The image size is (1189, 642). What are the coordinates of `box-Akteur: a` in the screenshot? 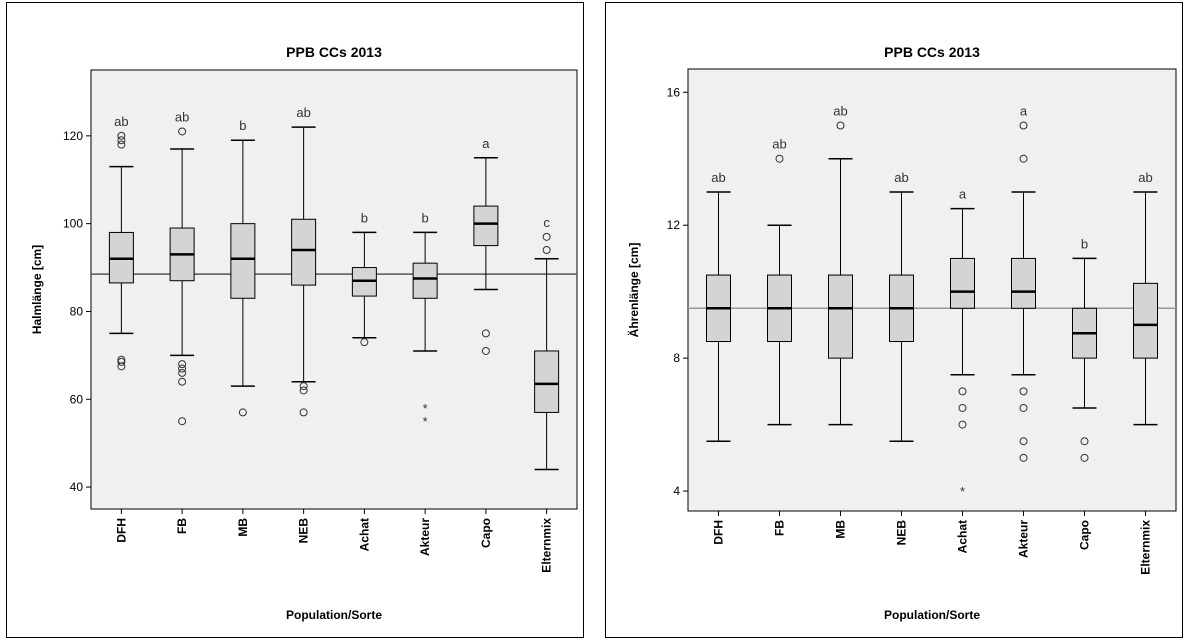 It's located at (1023, 282).